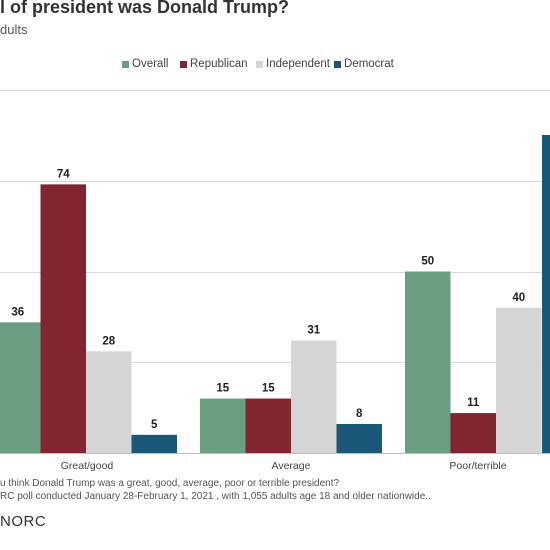 The width and height of the screenshot is (550, 550). Describe the element at coordinates (268, 389) in the screenshot. I see `data-label-republican-1: 15` at that location.